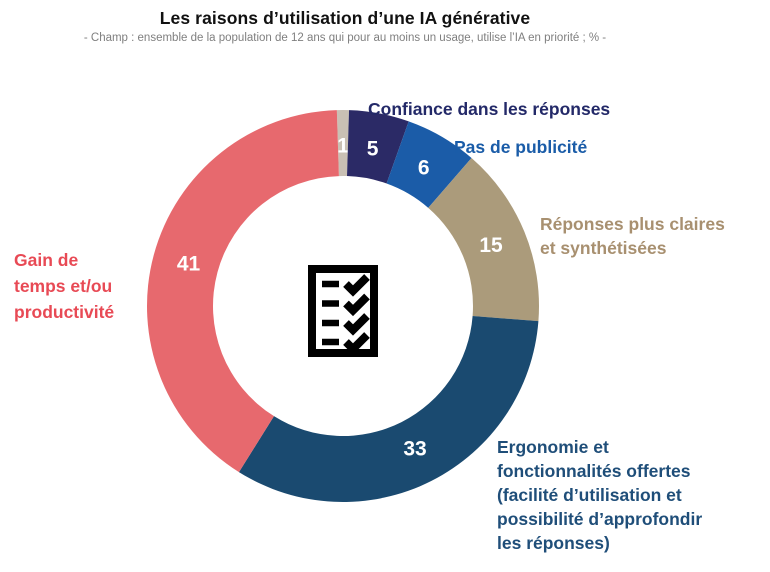 The height and width of the screenshot is (572, 770). Describe the element at coordinates (521, 147) in the screenshot. I see `segment-label-pas-de-publicite: Pas de publicité` at that location.